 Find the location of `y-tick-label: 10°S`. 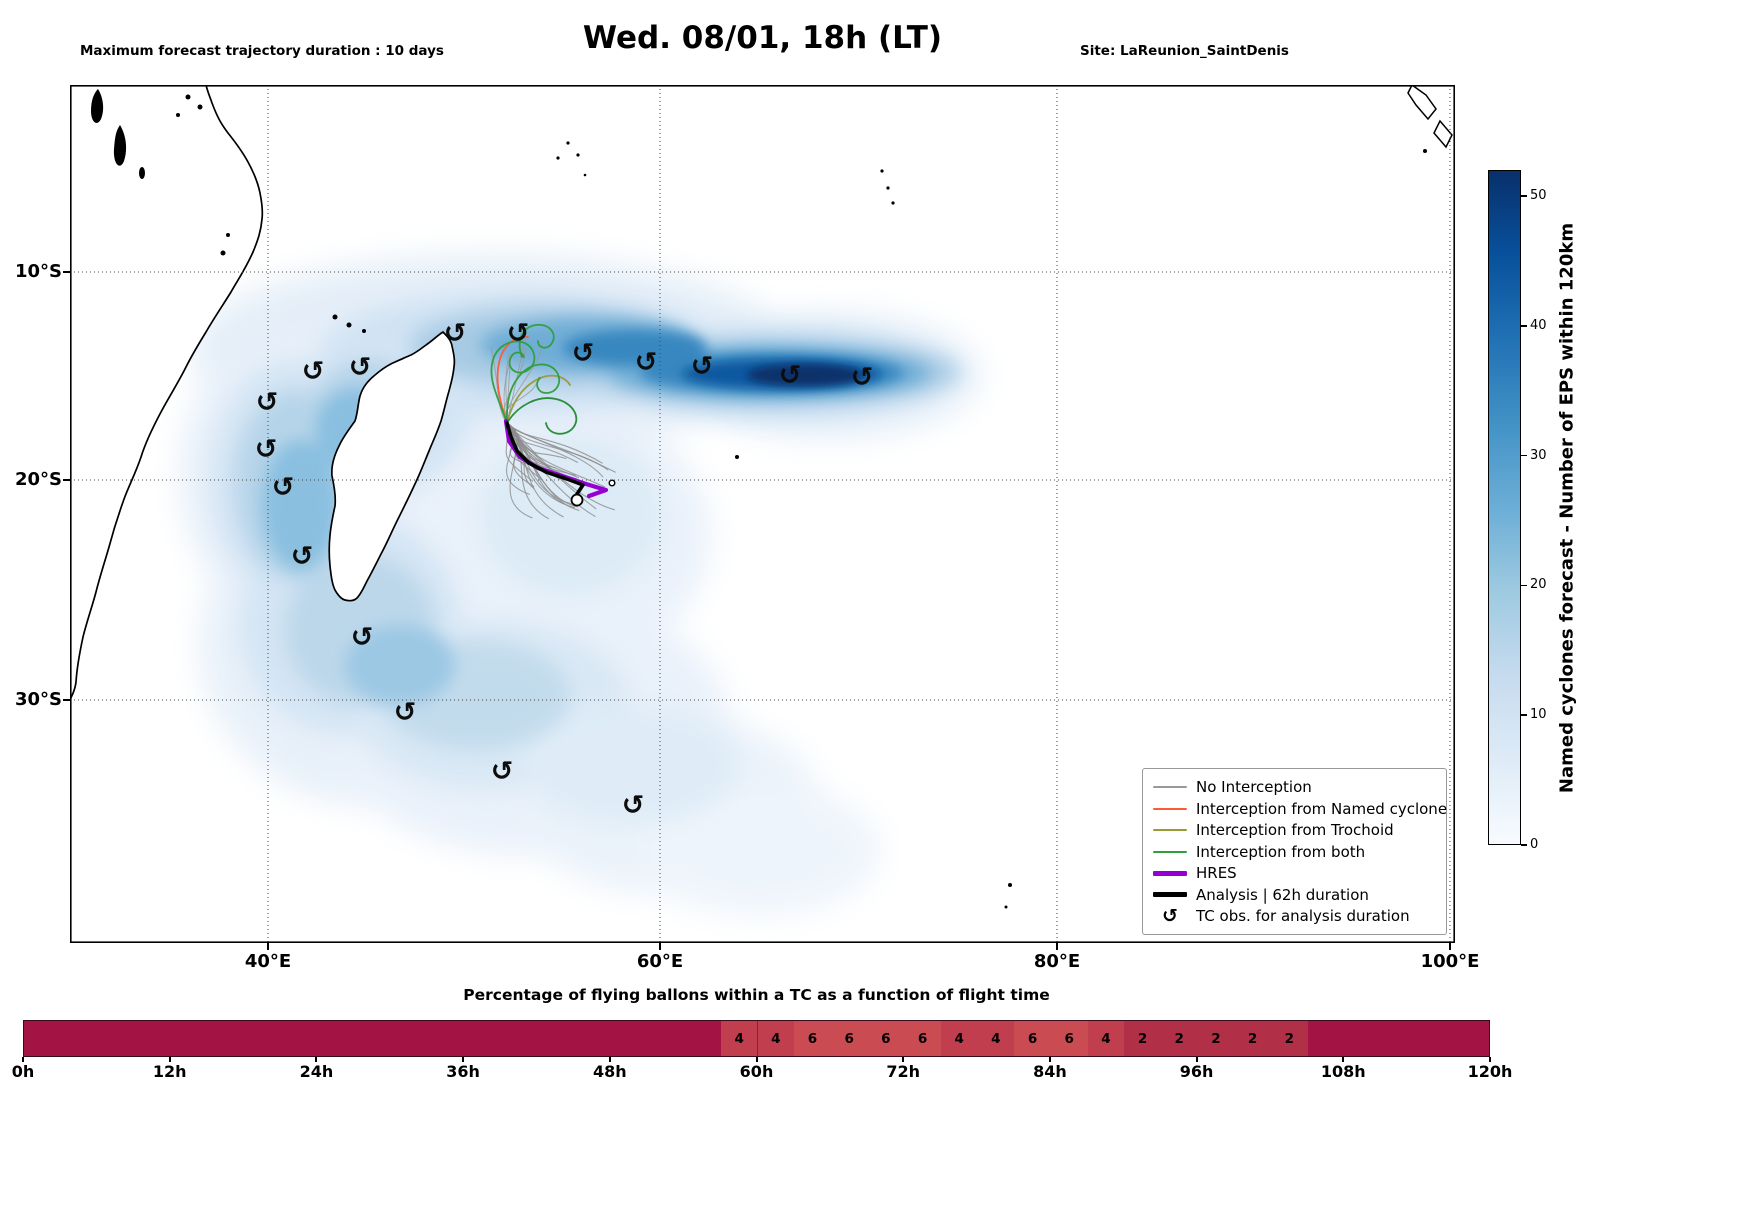

y-tick-label: 10°S is located at coordinates (38, 271).